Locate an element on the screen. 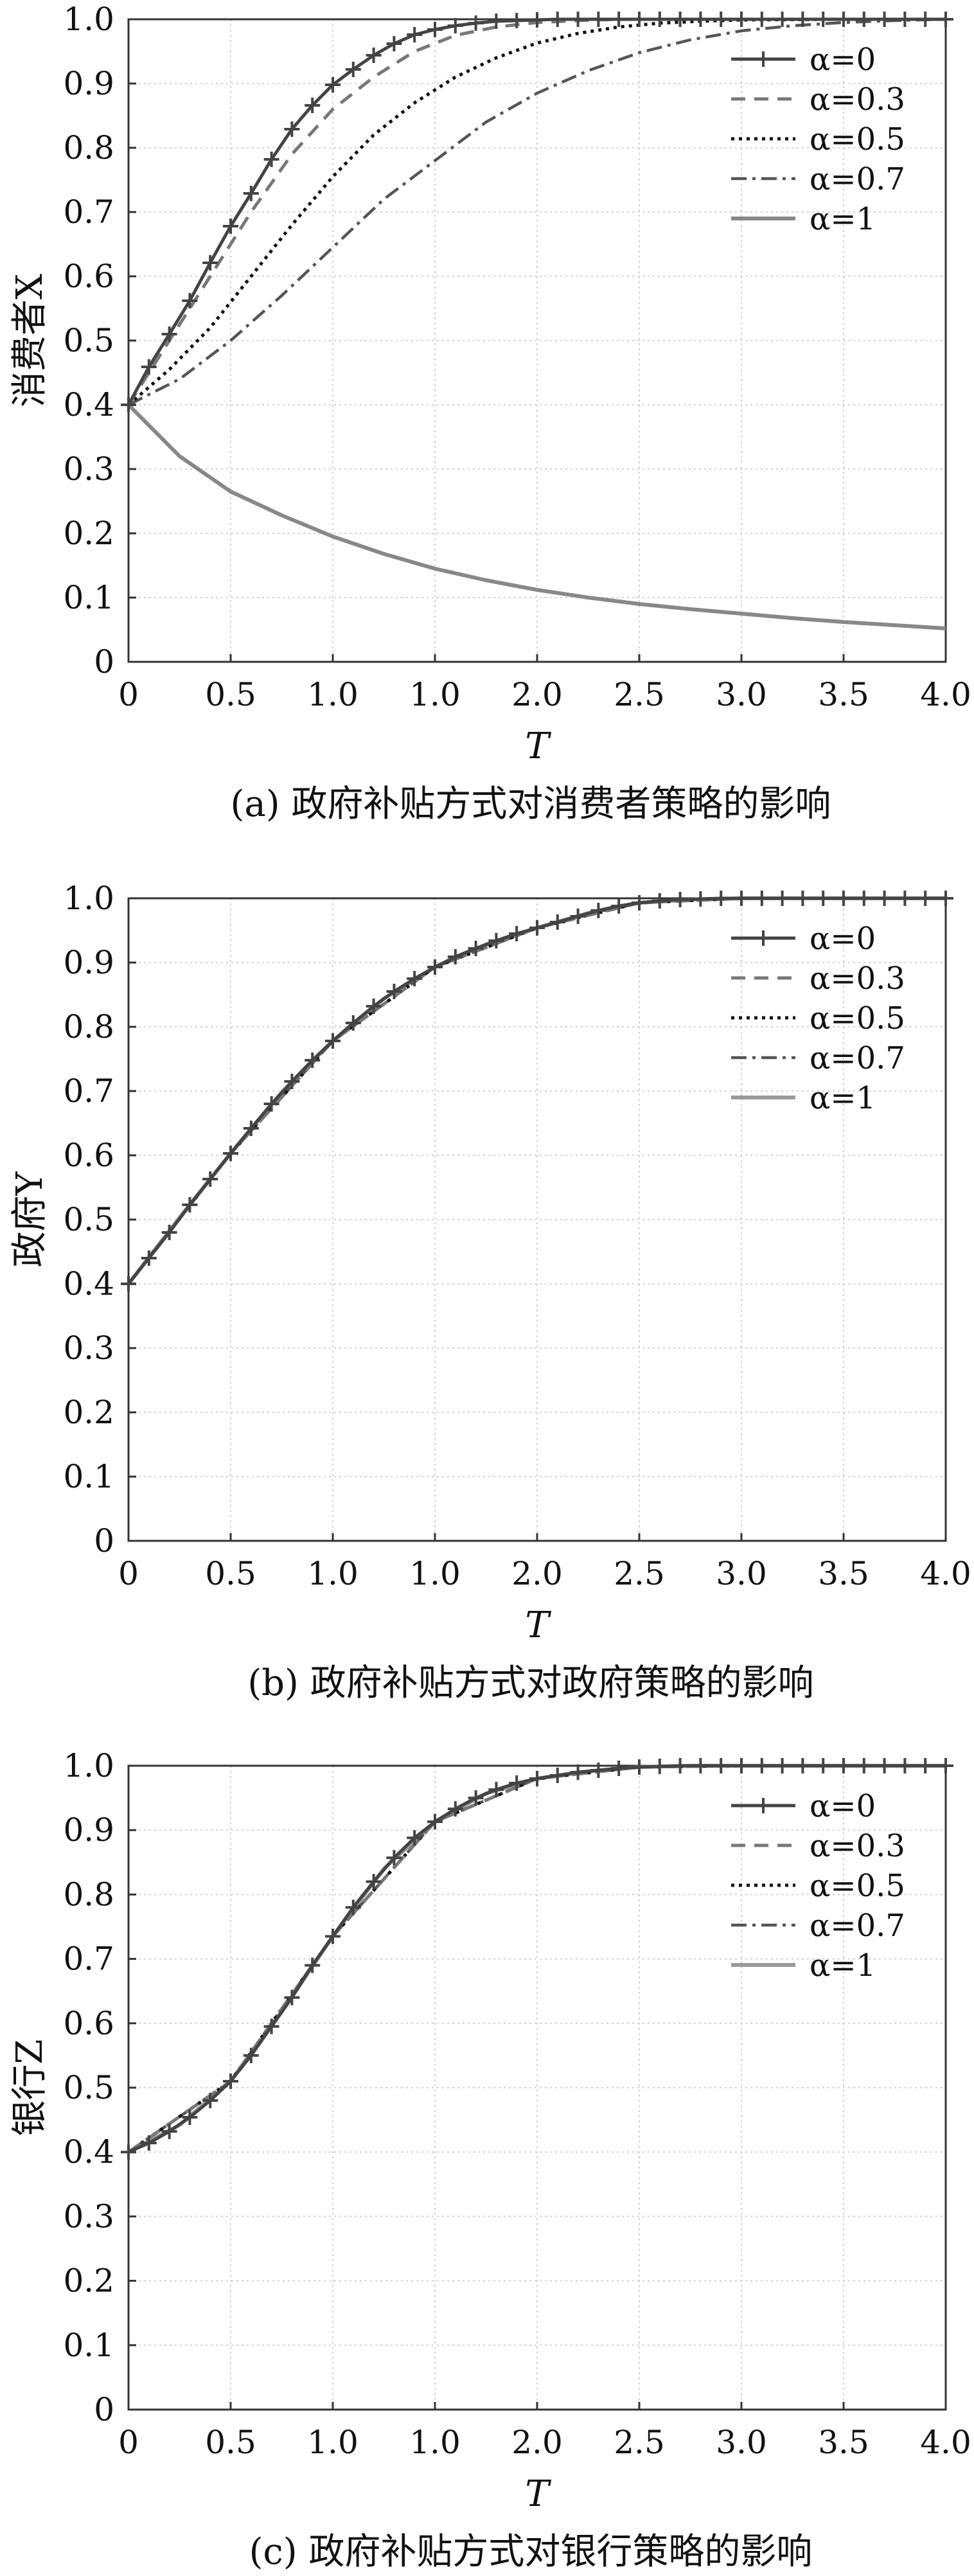 The width and height of the screenshot is (974, 2576). x-tick-label: 3.0 is located at coordinates (742, 2443).